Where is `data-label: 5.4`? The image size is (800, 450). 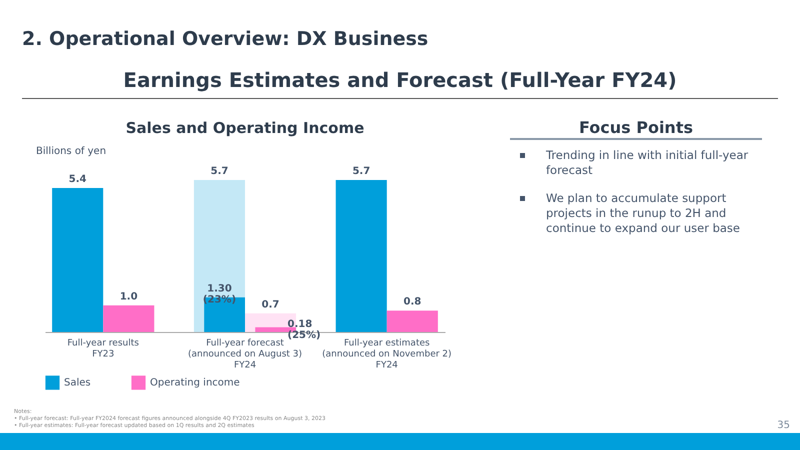
data-label: 5.4 is located at coordinates (77, 179).